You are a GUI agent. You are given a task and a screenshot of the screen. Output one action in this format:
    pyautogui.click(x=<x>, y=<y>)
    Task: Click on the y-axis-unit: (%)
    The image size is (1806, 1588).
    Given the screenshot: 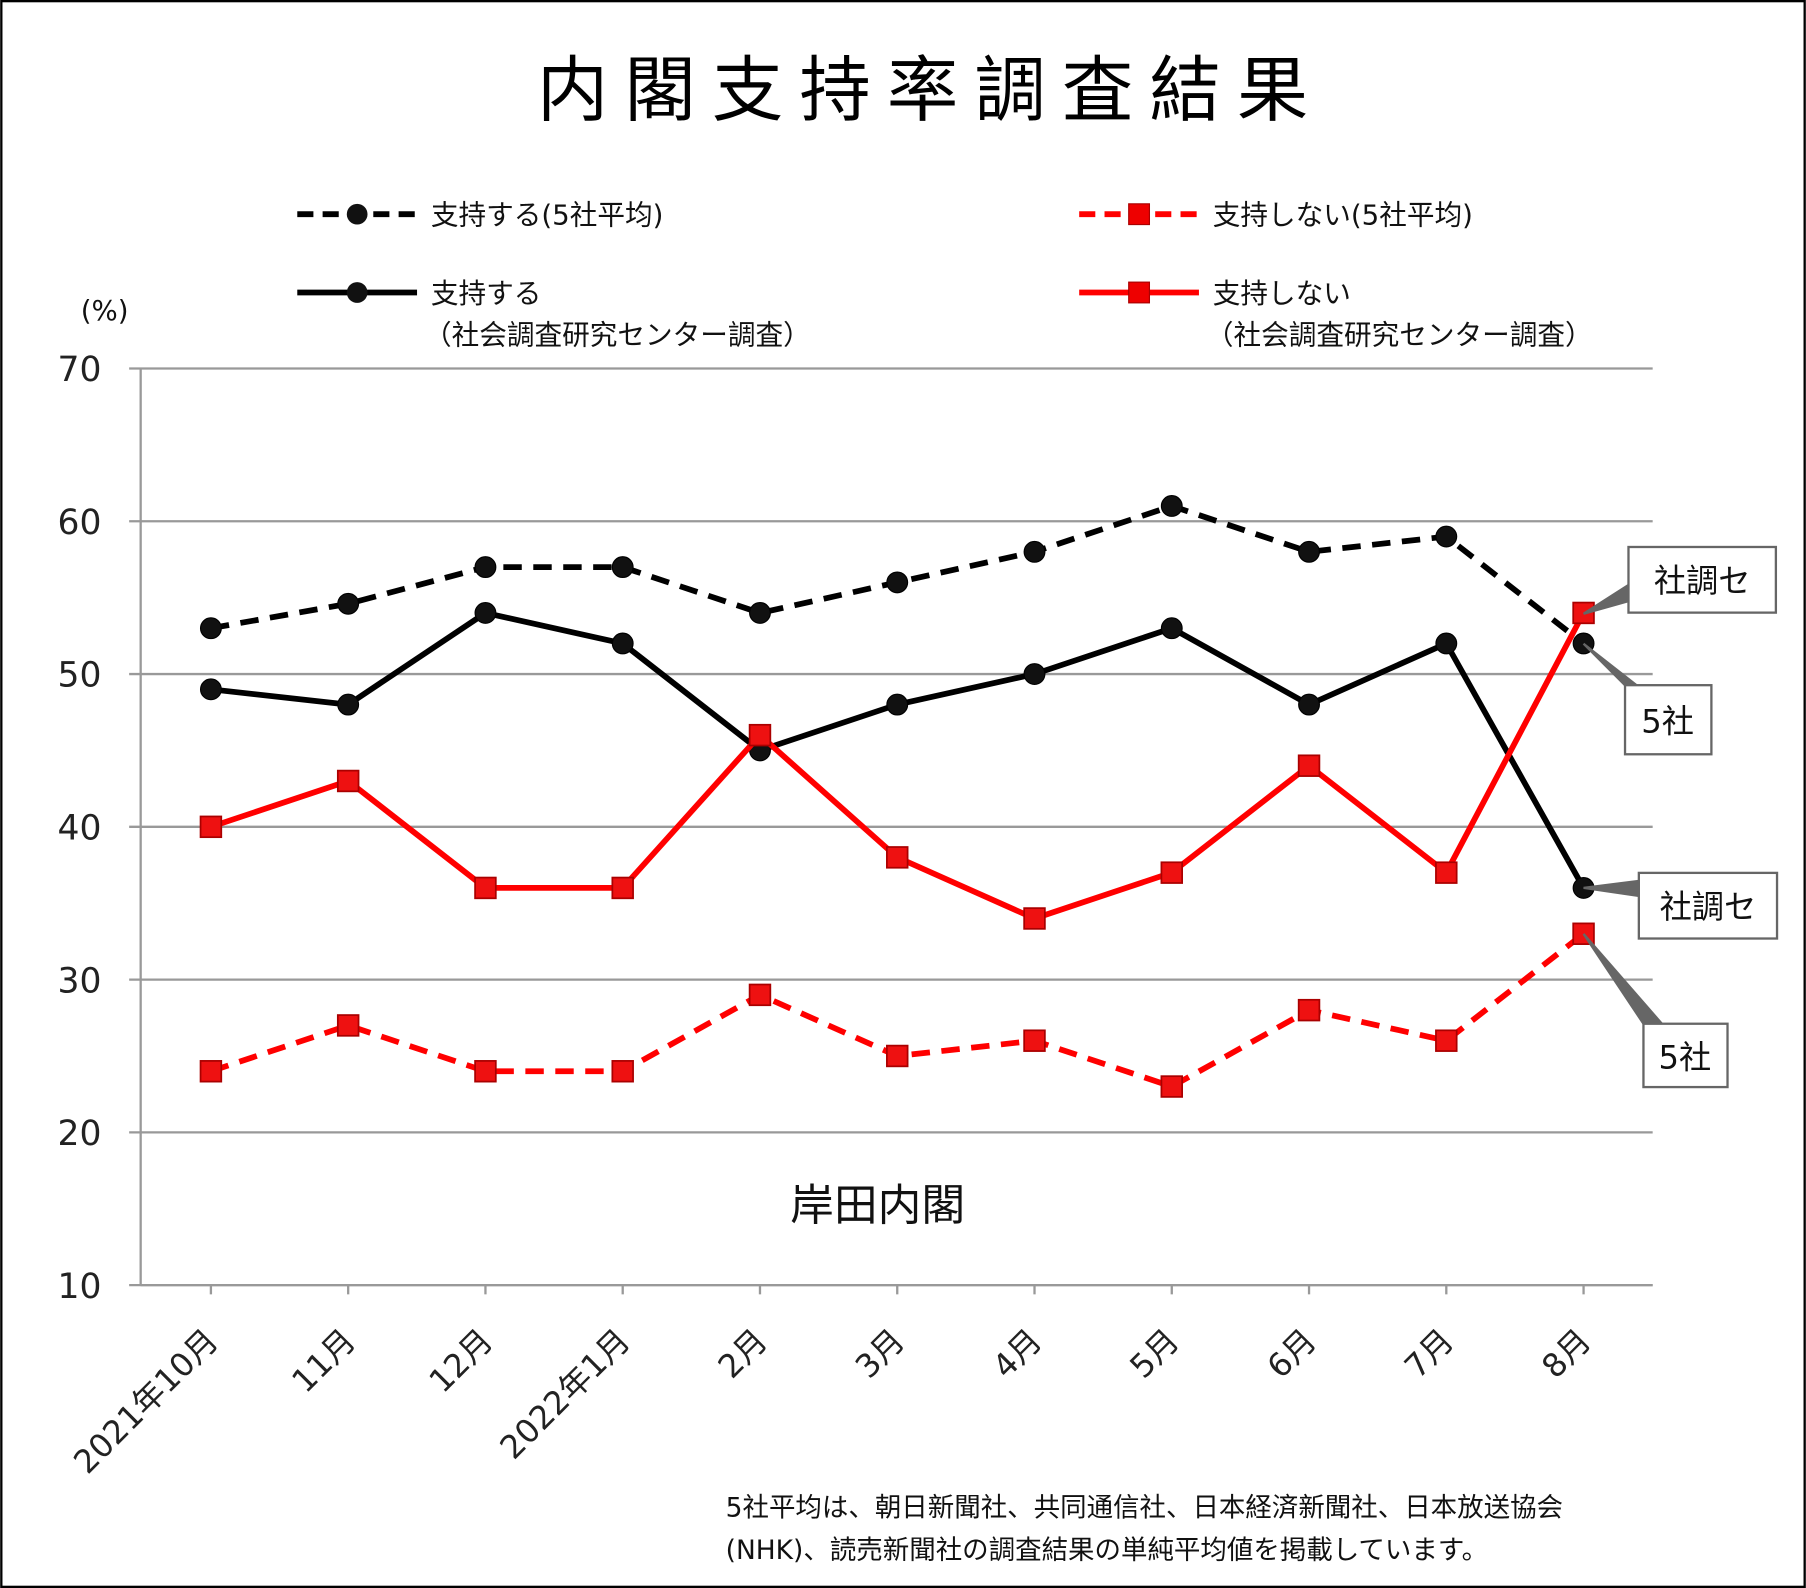 What is the action you would take?
    pyautogui.click(x=105, y=310)
    